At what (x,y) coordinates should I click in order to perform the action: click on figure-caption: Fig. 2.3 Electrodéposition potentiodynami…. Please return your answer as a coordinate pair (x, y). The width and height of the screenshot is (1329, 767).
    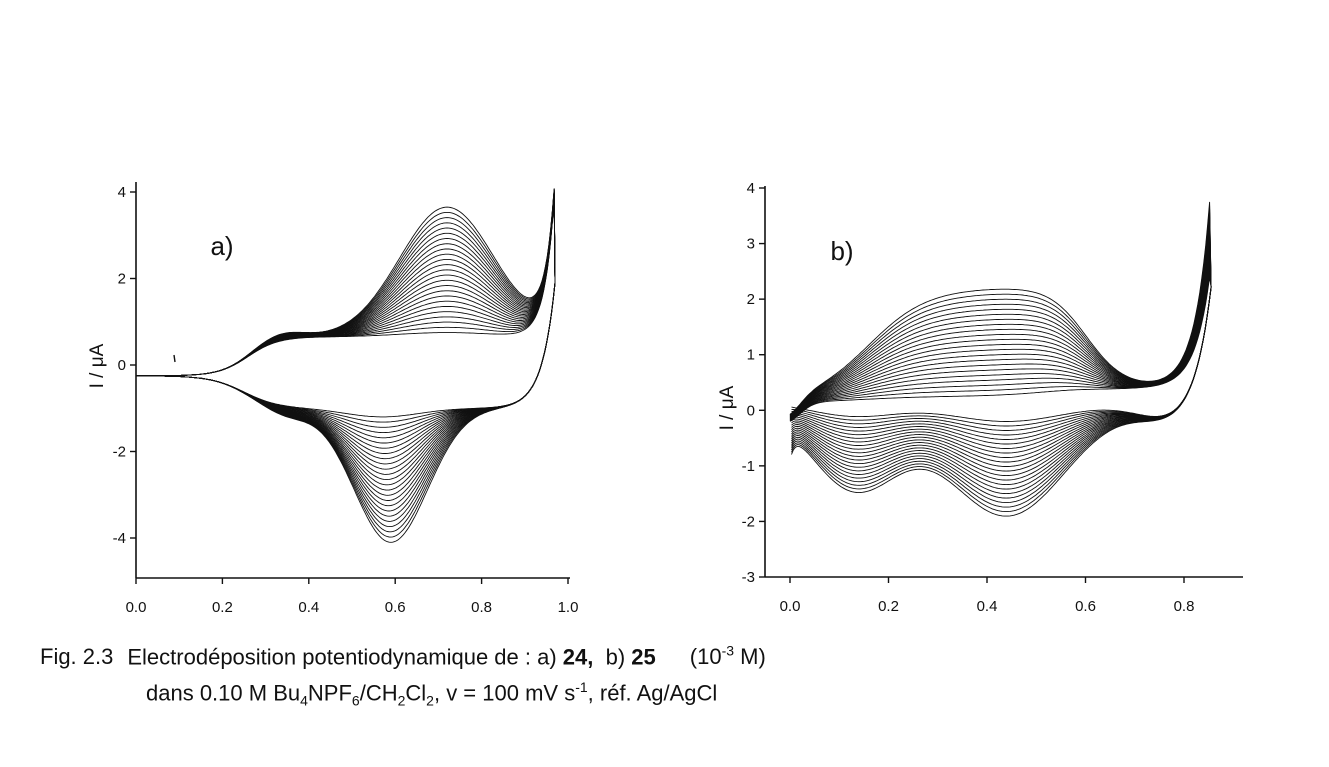
    Looking at the image, I should click on (403, 676).